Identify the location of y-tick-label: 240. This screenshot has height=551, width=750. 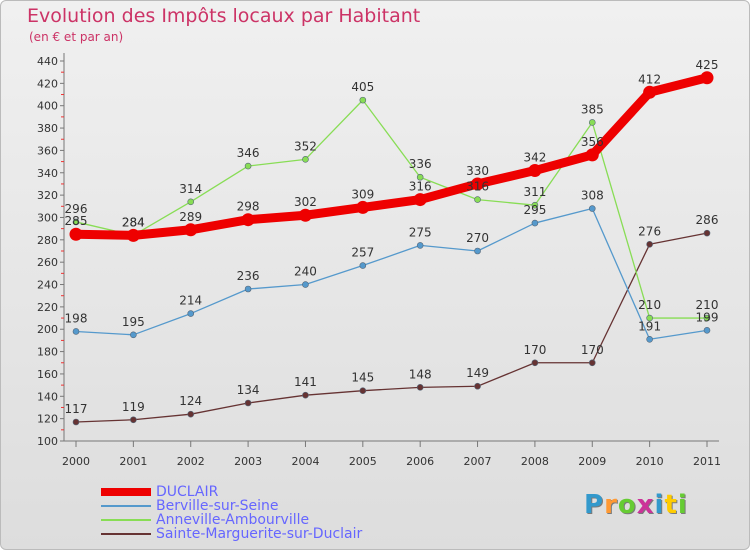
(47, 285).